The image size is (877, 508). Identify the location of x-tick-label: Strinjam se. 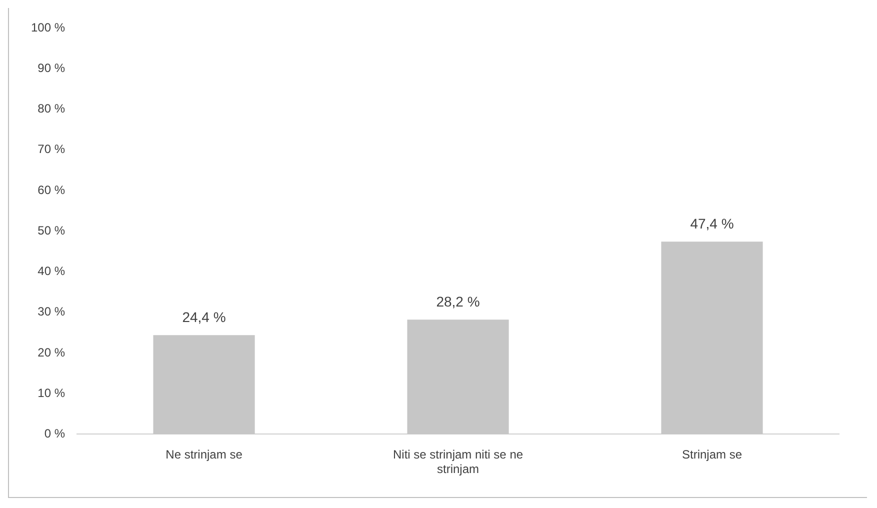
(712, 455).